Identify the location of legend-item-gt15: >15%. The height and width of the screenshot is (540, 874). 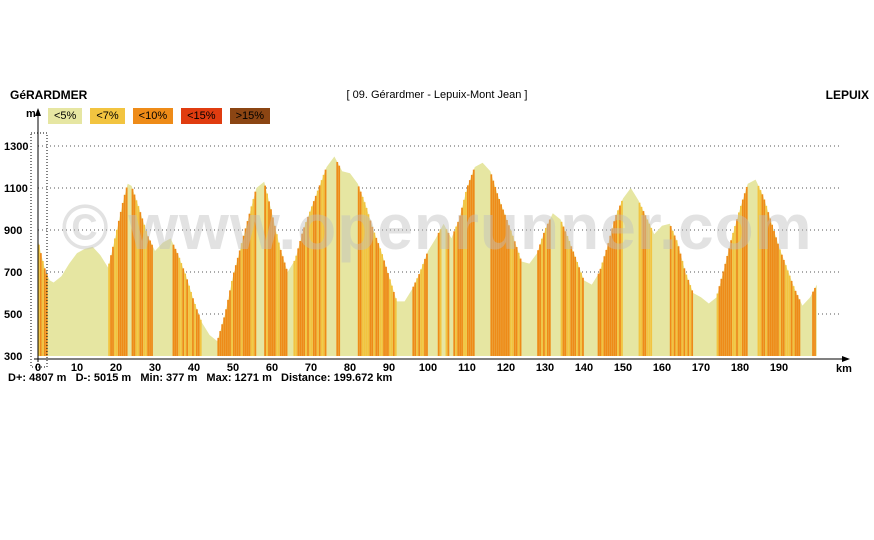
(250, 116).